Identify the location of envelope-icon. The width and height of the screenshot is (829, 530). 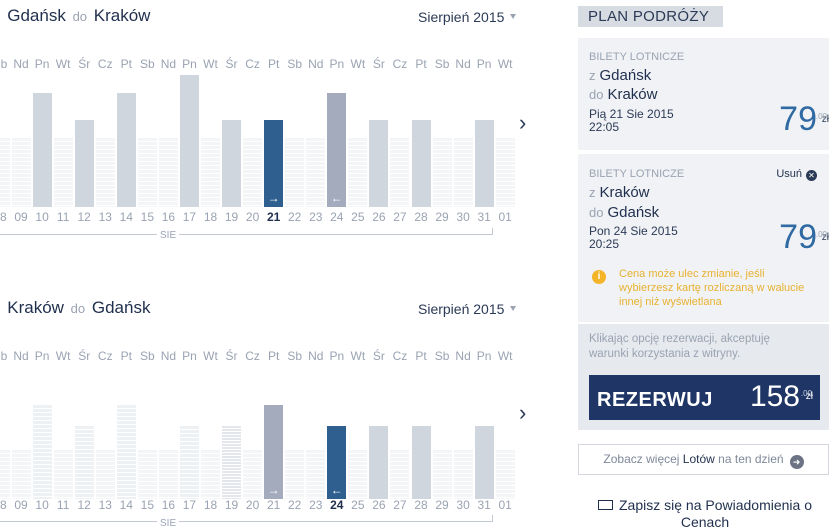
(605, 505).